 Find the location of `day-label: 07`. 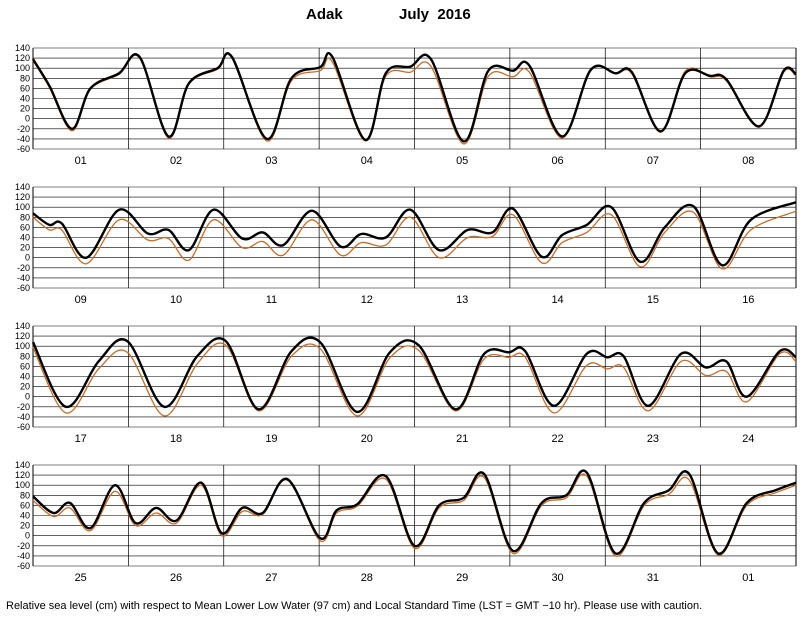

day-label: 07 is located at coordinates (653, 161).